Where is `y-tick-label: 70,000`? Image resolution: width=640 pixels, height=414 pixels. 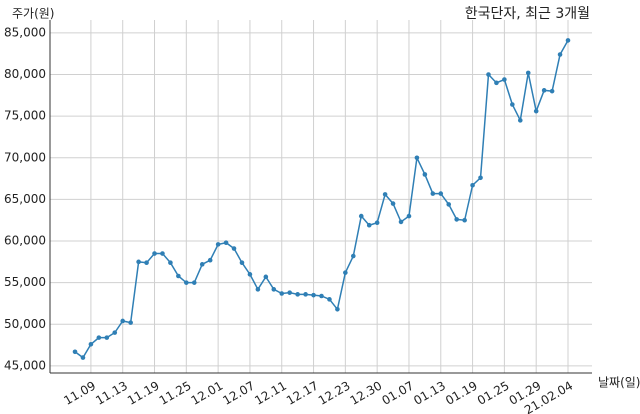 y-tick-label: 70,000 is located at coordinates (25, 157).